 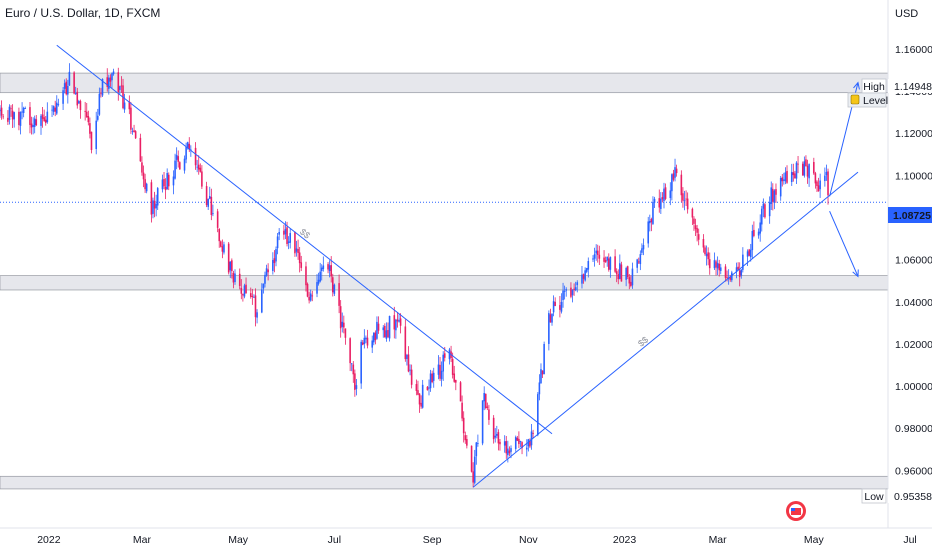 I want to click on time-tick-label: Sep, so click(x=432, y=540).